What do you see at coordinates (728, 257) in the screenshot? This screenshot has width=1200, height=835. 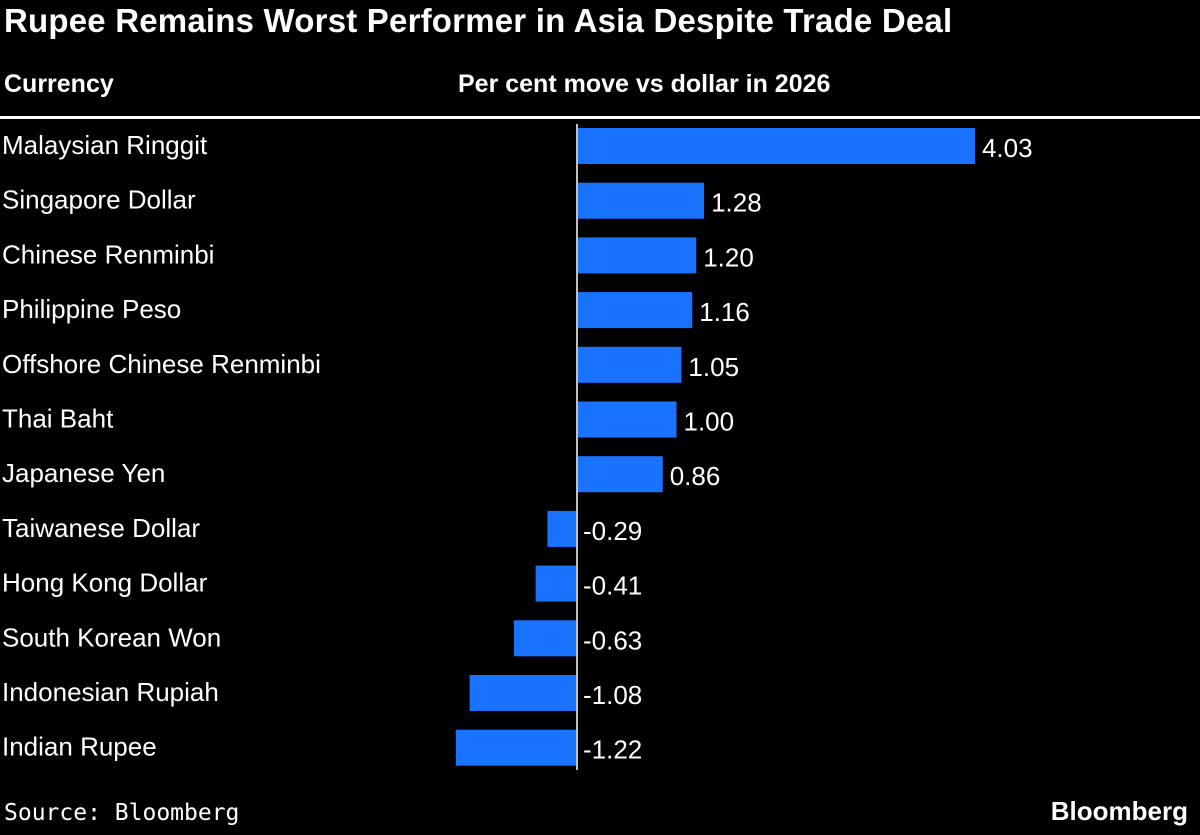 I see `value-label: 1.20` at bounding box center [728, 257].